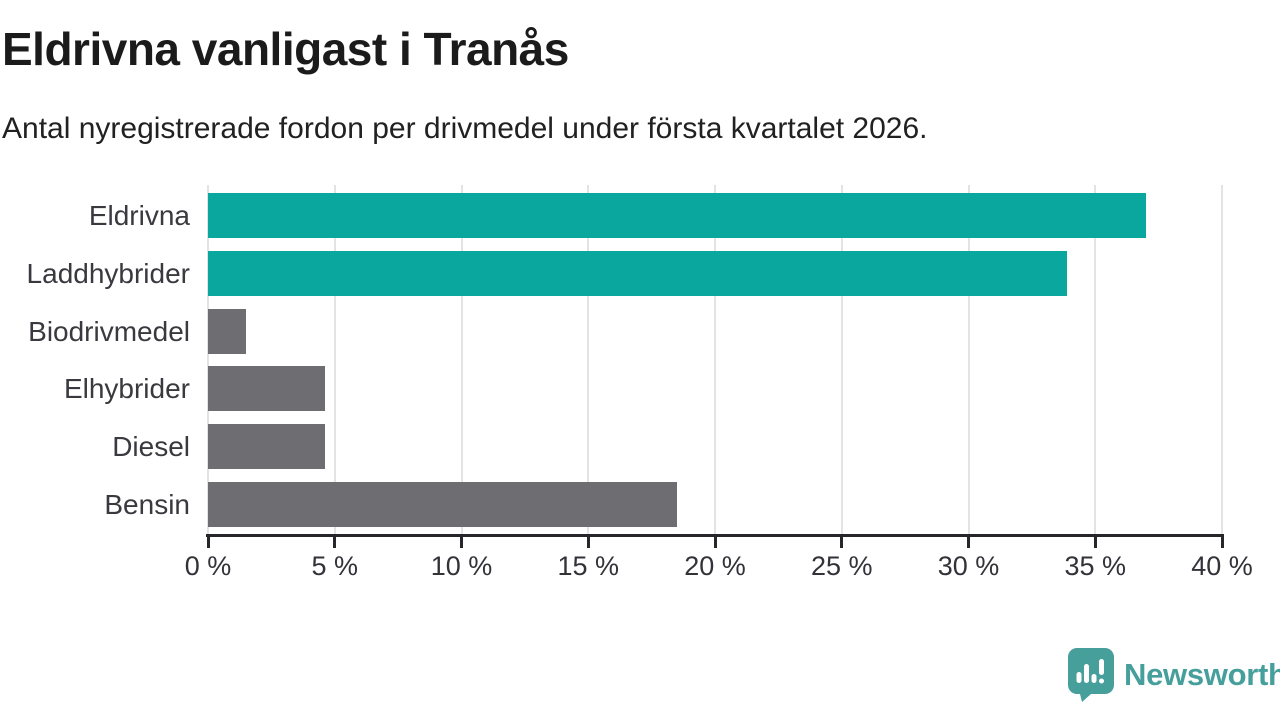 This screenshot has width=1280, height=720. Describe the element at coordinates (1095, 566) in the screenshot. I see `x-tick-label: 35 %` at that location.